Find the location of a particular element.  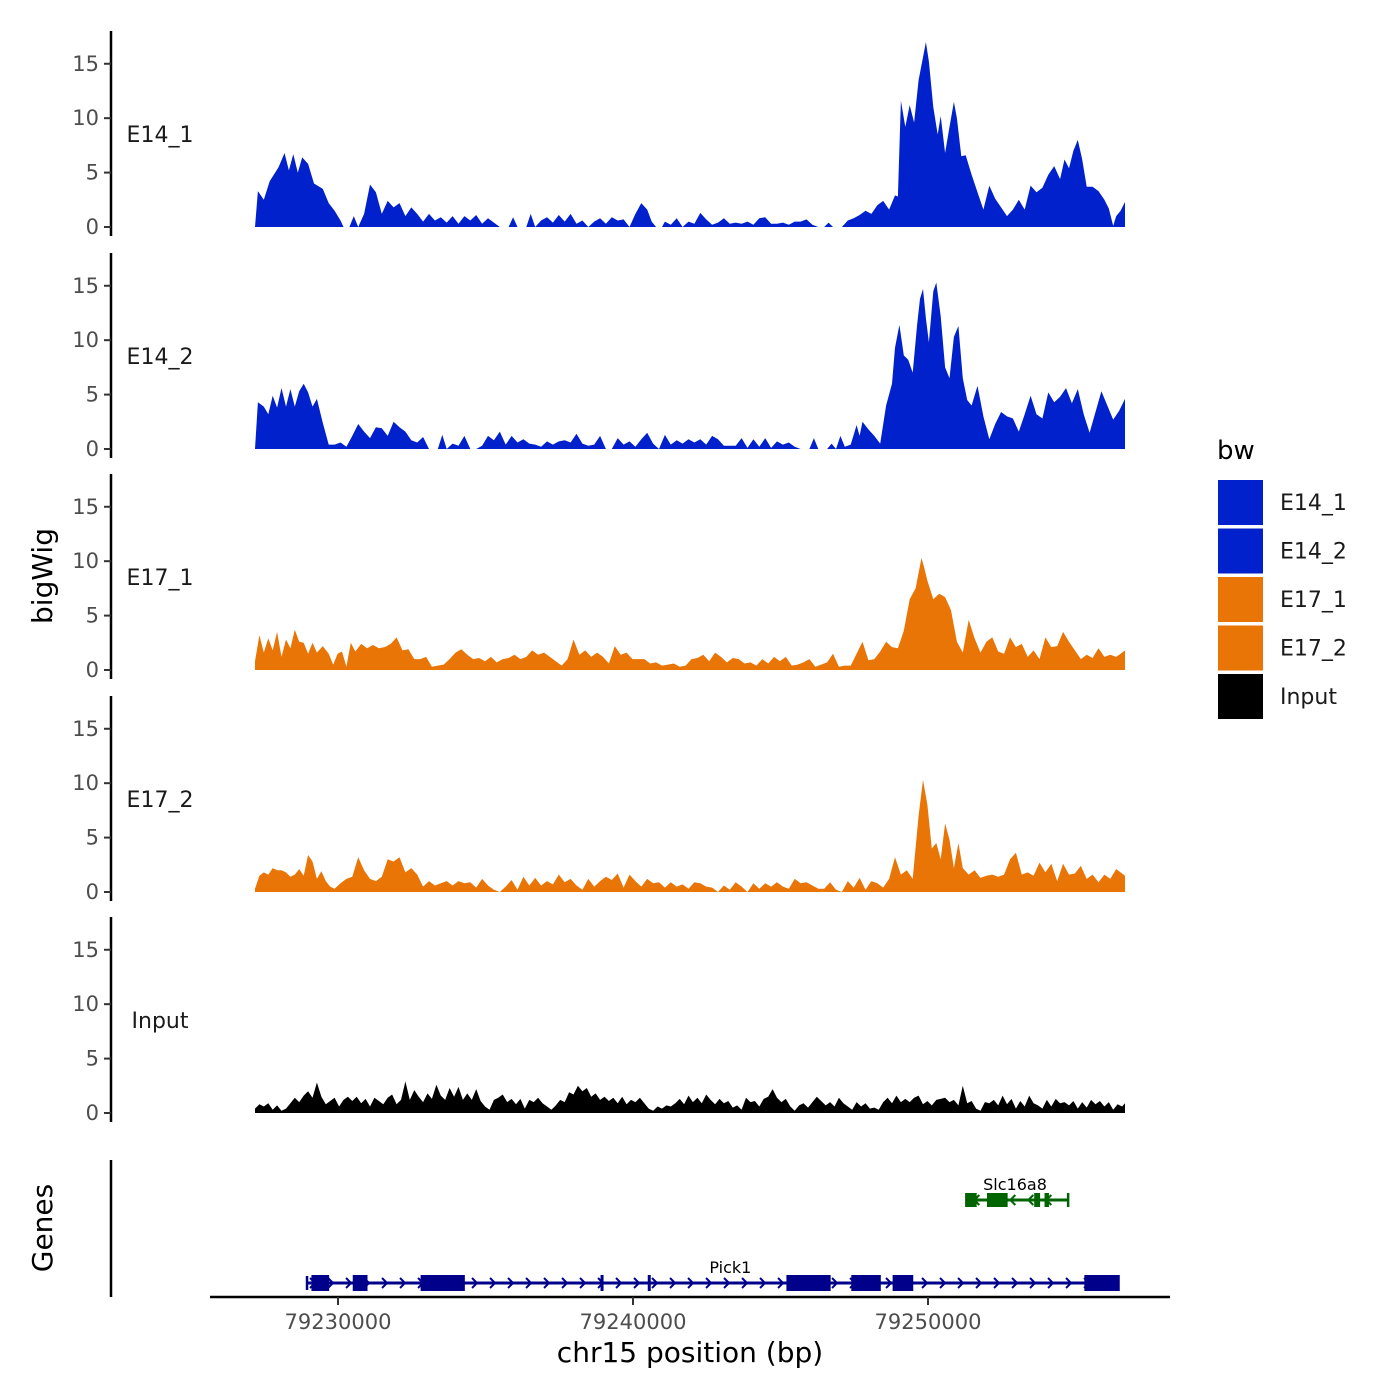

legend: bw E14_1 E14_2 E17_1 E17_2 Input is located at coordinates (1282, 577).